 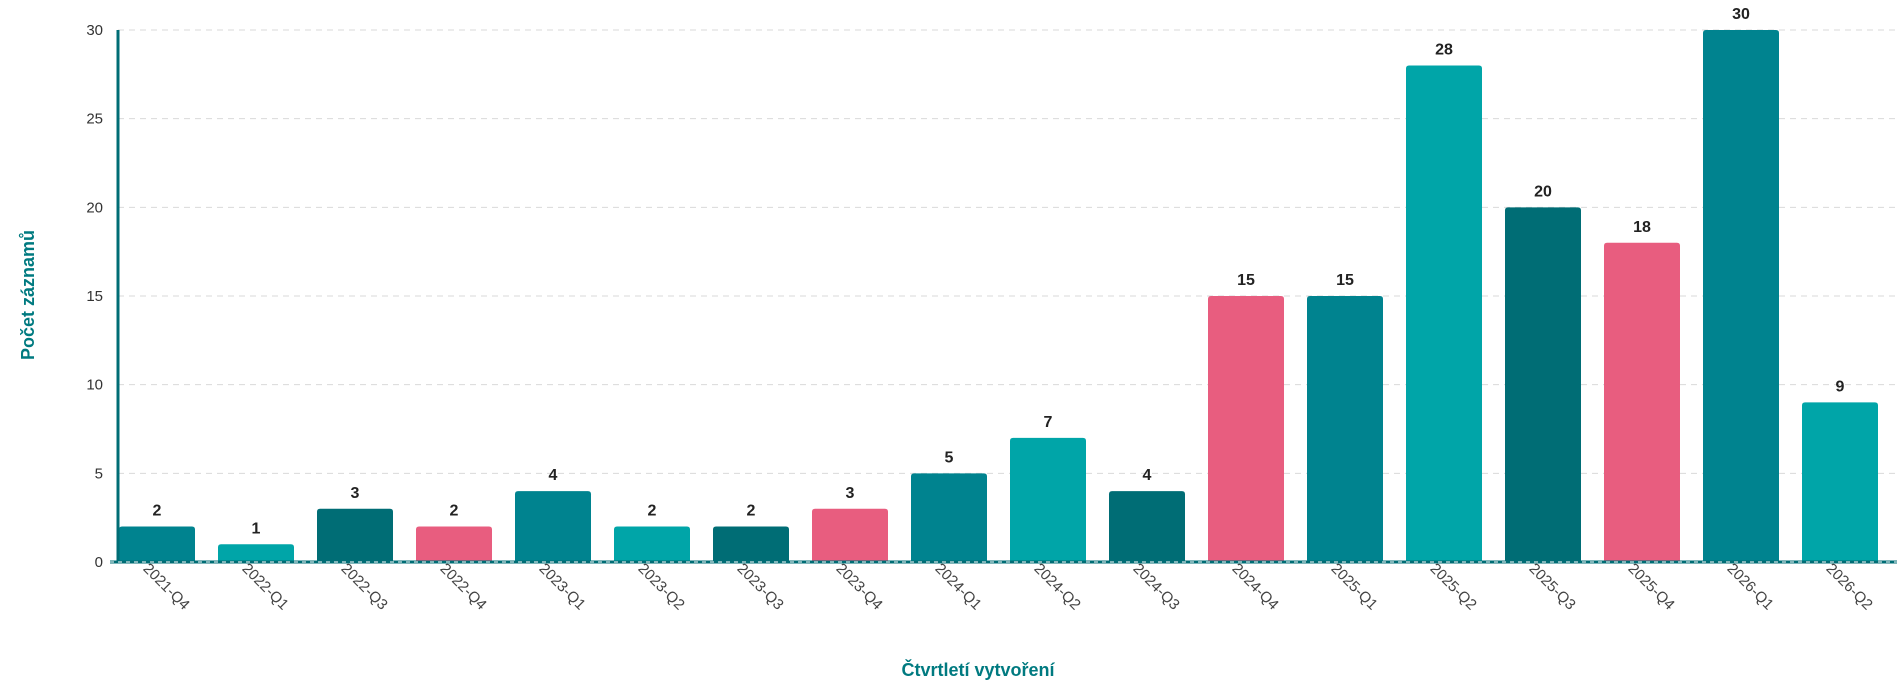 I want to click on y-tick-label: 15, so click(x=94, y=296).